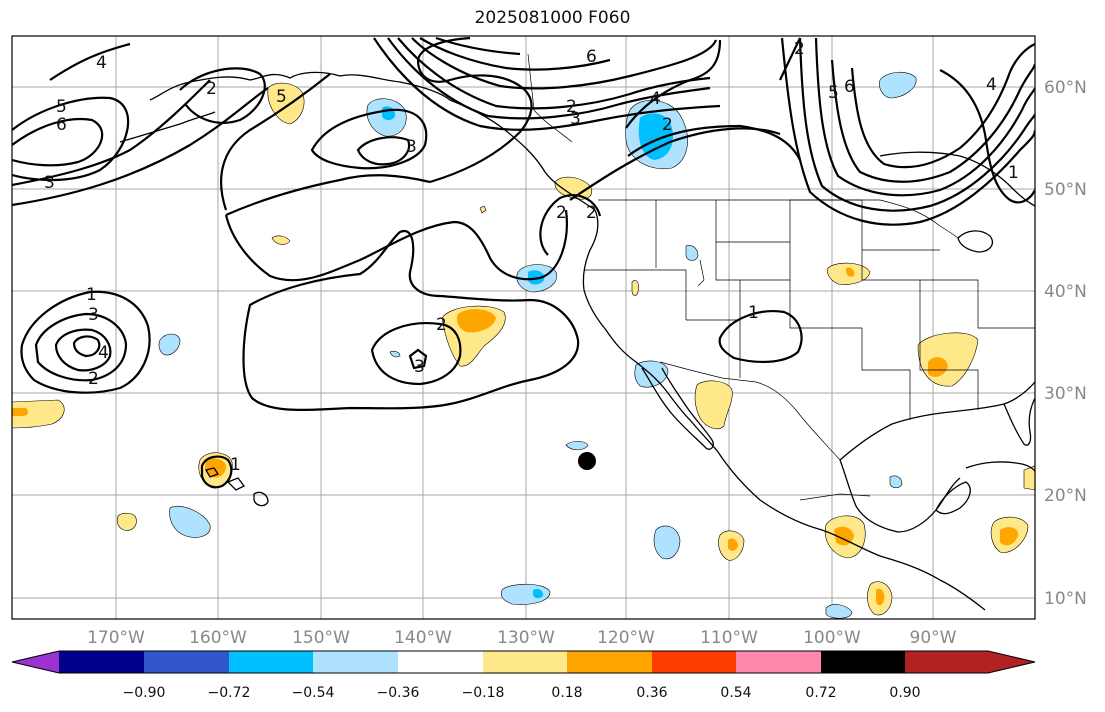  What do you see at coordinates (566, 693) in the screenshot?
I see `colorbar-tick: 0.18` at bounding box center [566, 693].